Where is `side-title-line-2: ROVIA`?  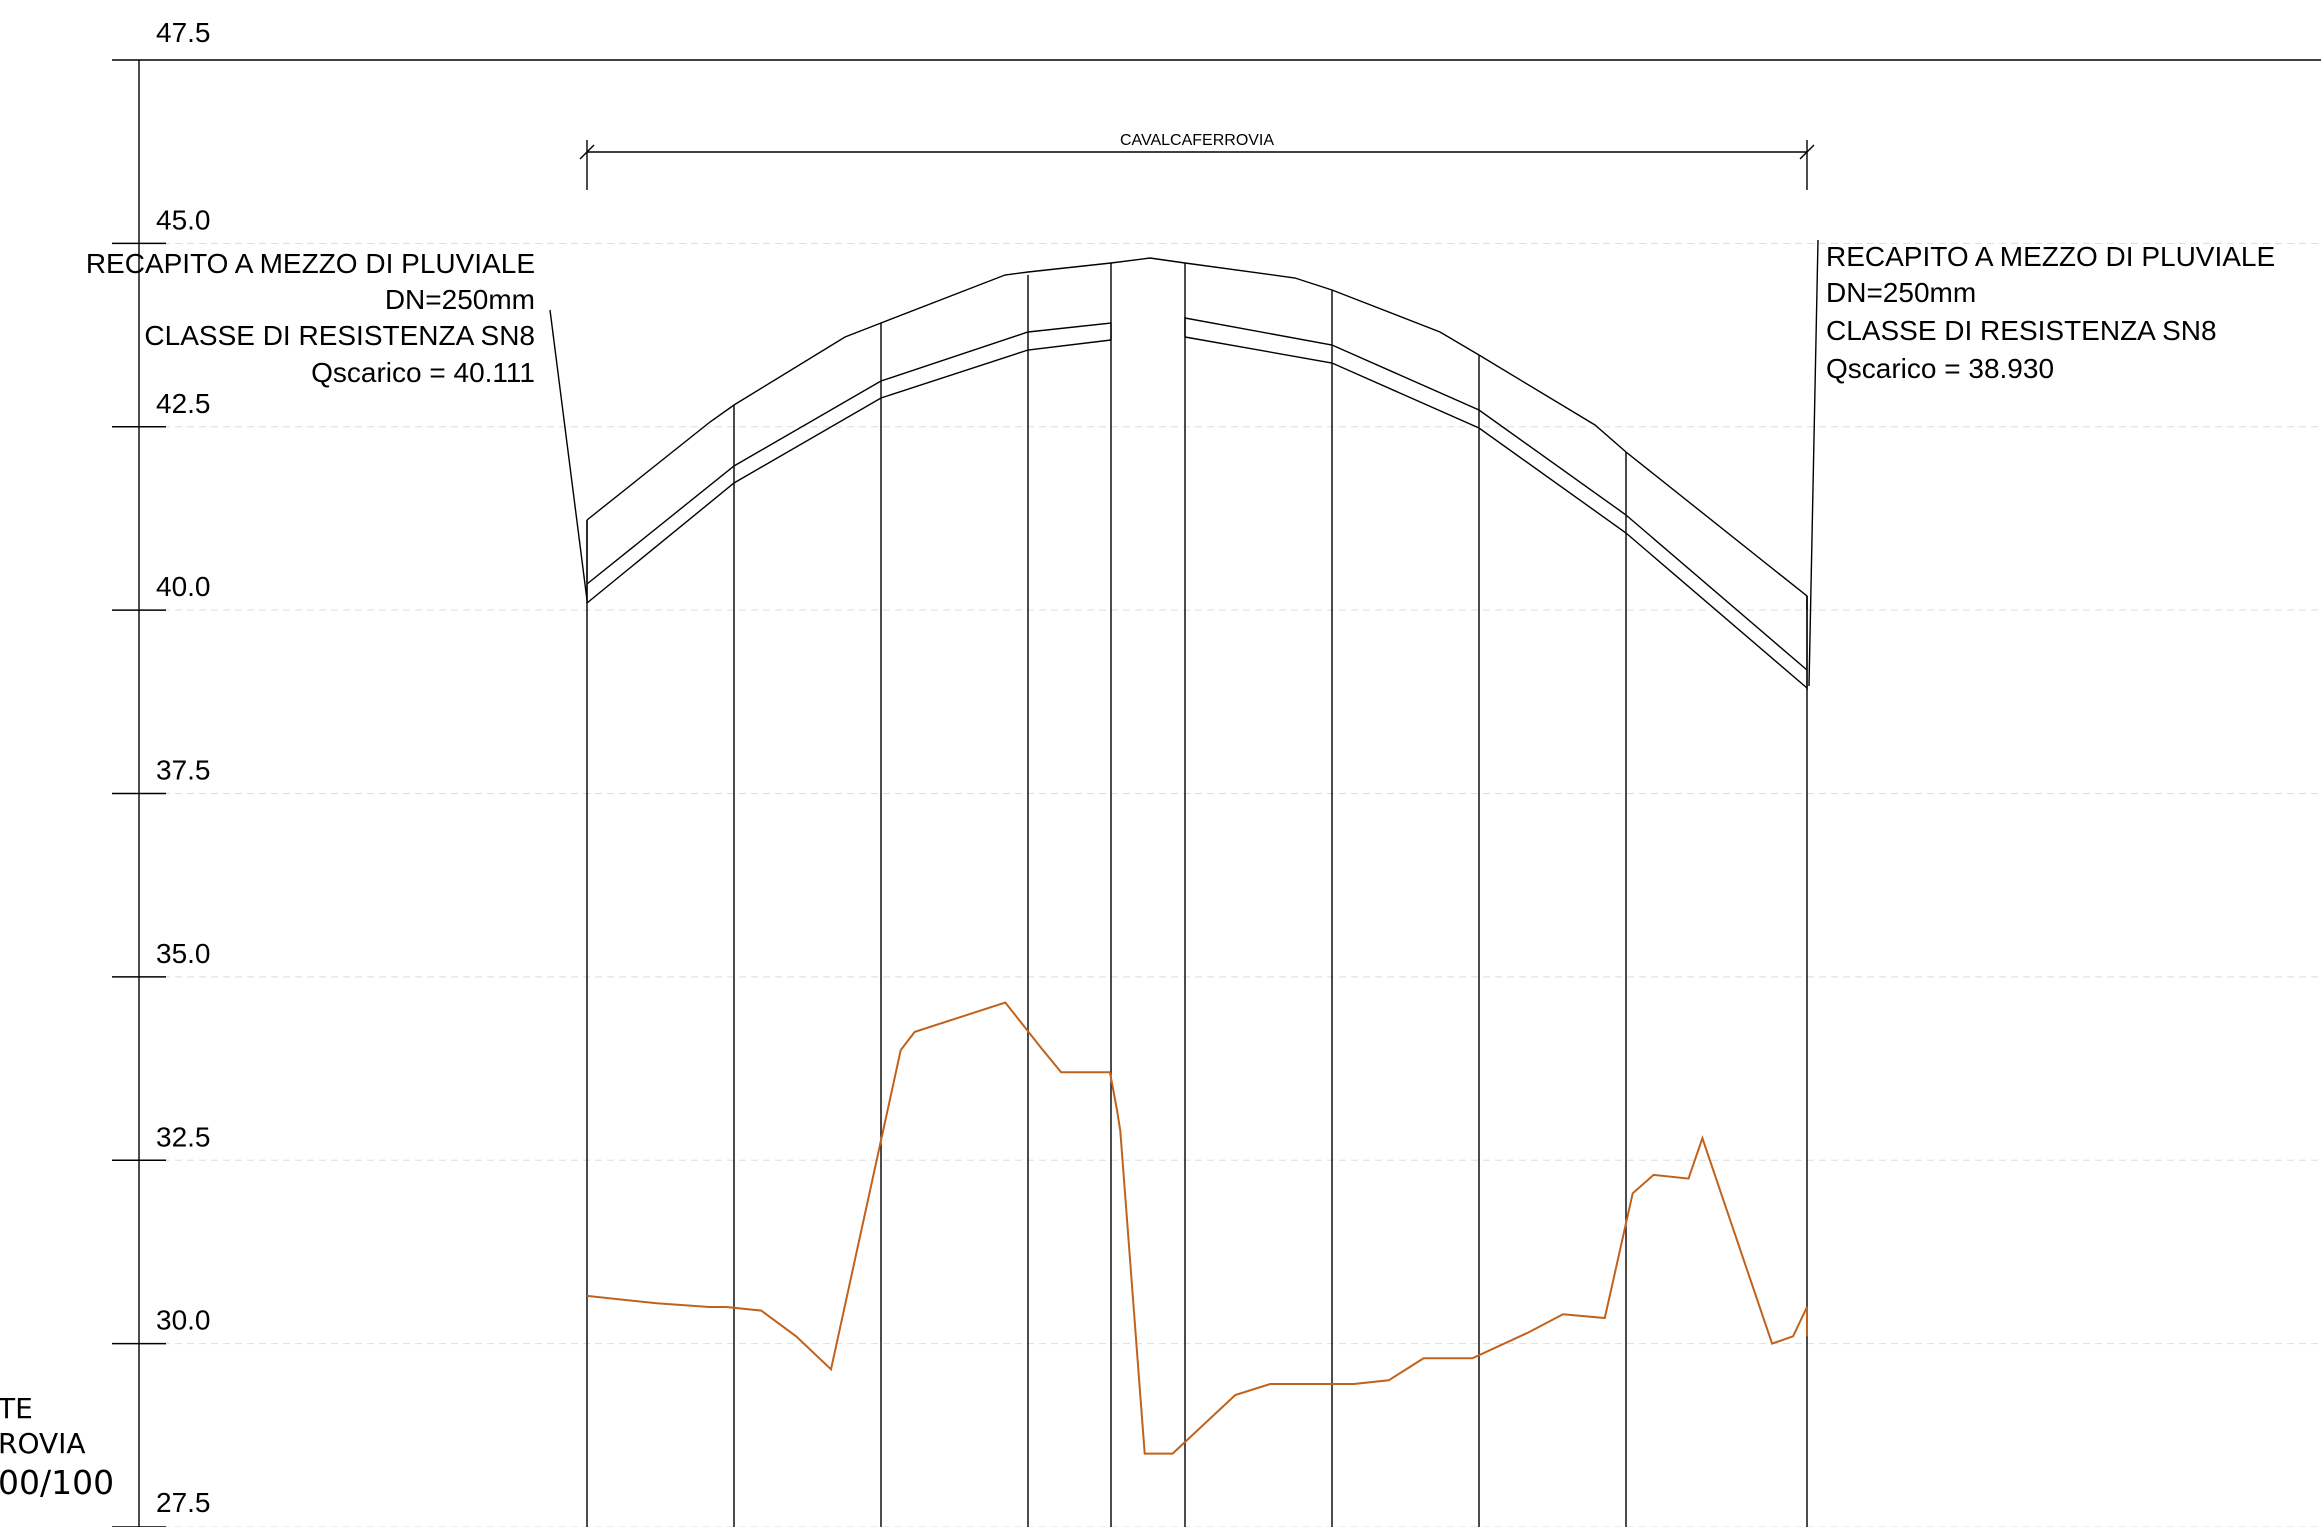 side-title-line-2: ROVIA is located at coordinates (43, 1443).